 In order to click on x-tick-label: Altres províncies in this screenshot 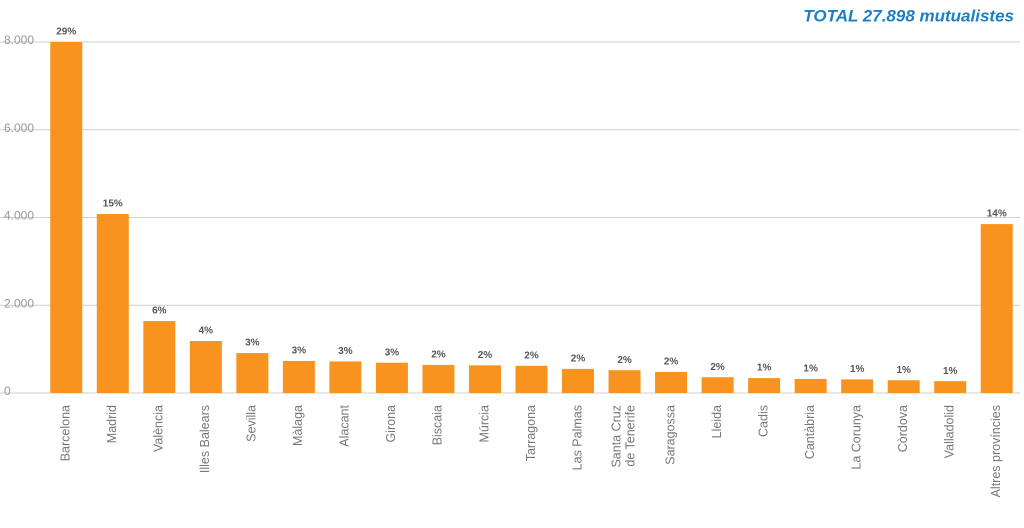, I will do `click(996, 451)`.